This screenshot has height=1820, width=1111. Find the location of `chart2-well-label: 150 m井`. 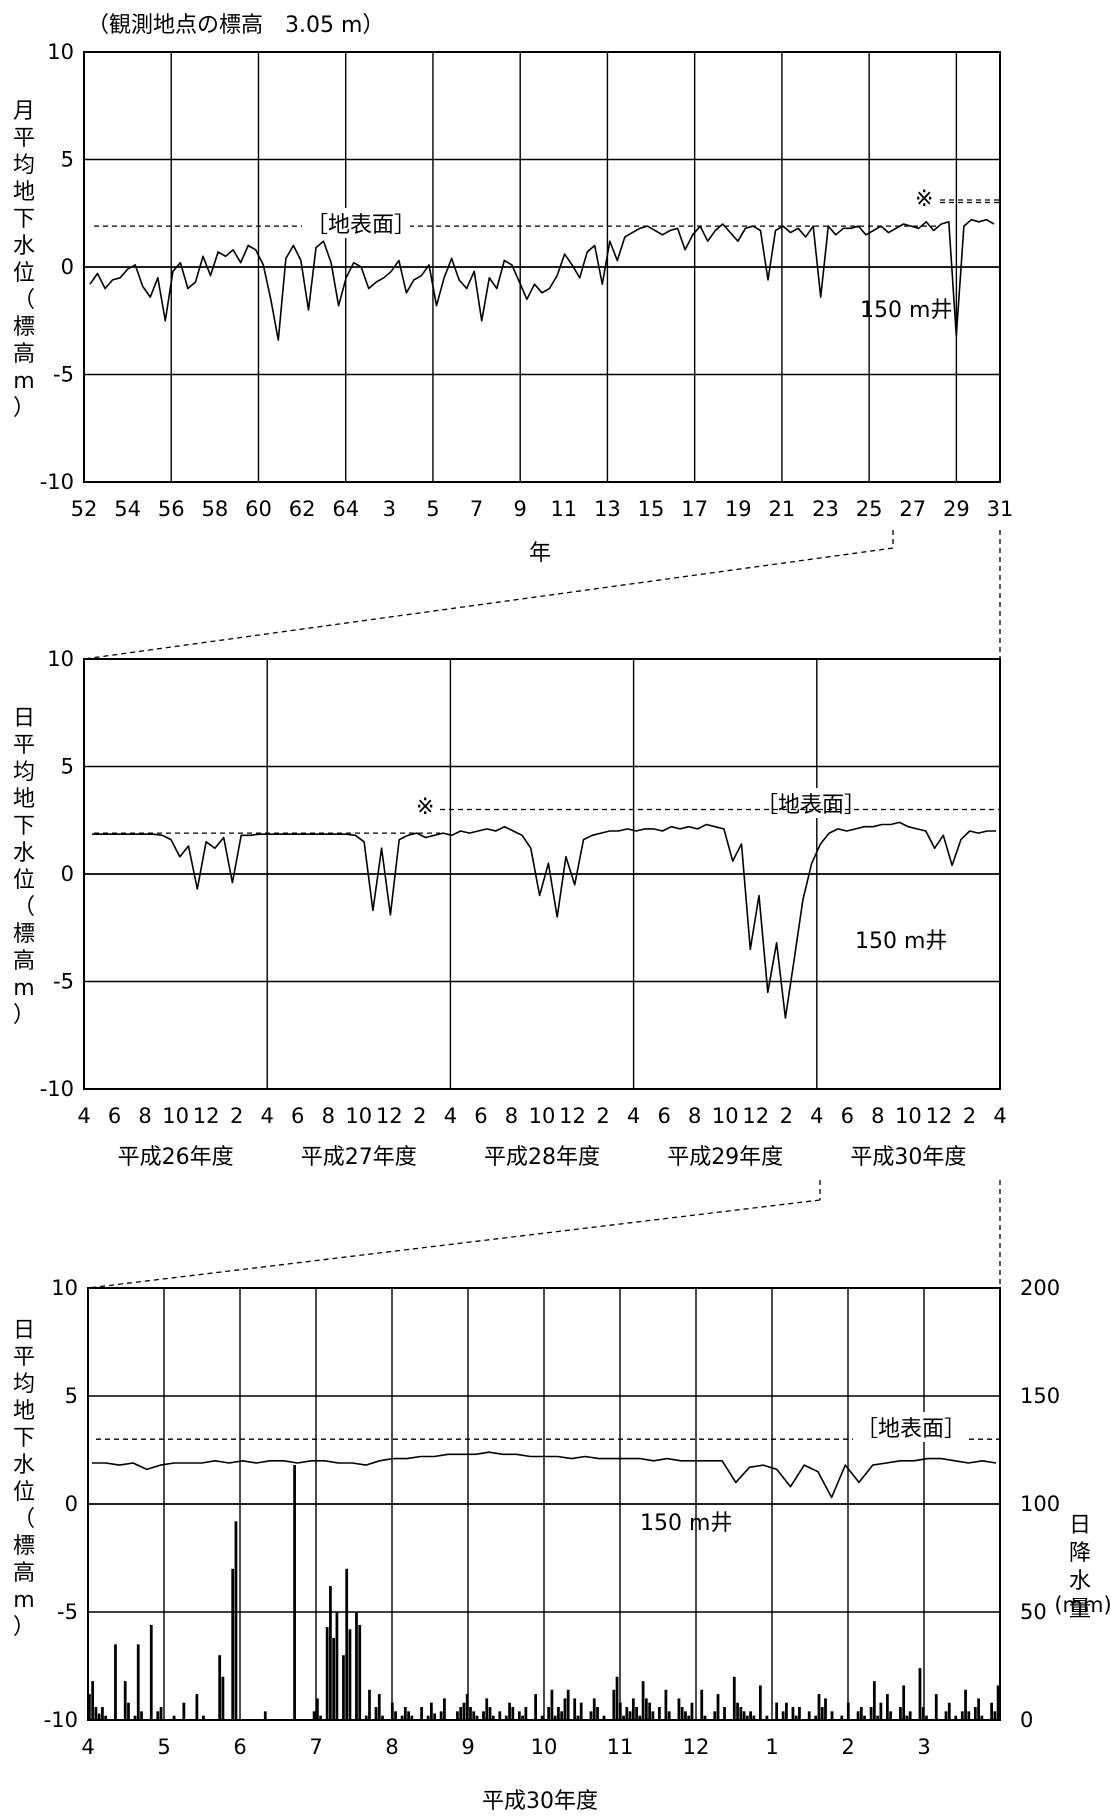

chart2-well-label: 150 m井 is located at coordinates (901, 941).